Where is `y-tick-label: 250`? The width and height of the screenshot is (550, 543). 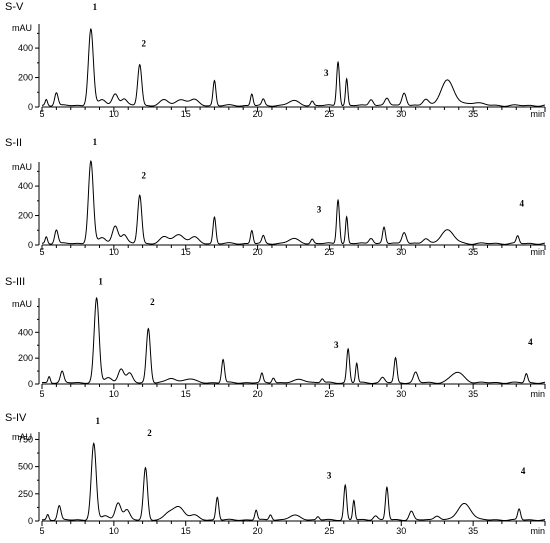 y-tick-label: 250 is located at coordinates (25, 494).